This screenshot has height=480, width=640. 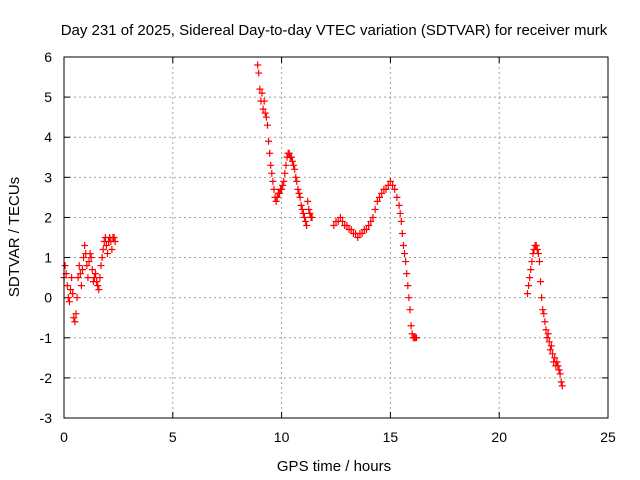 What do you see at coordinates (46, 338) in the screenshot?
I see `y-tick-label: -1` at bounding box center [46, 338].